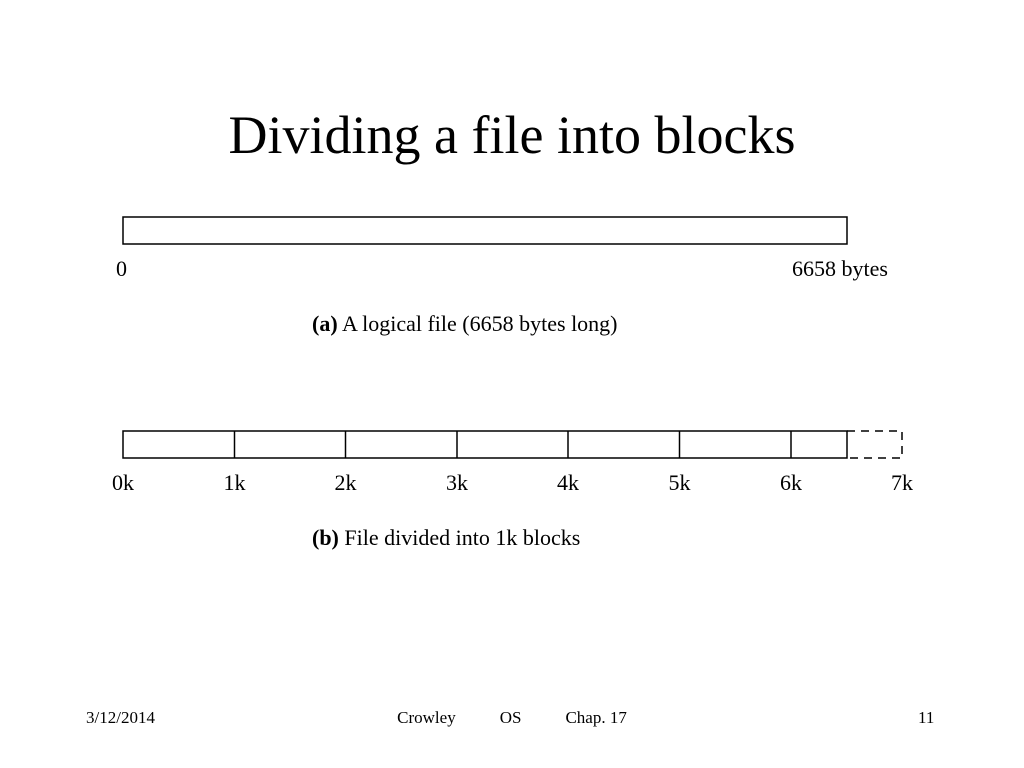  What do you see at coordinates (902, 482) in the screenshot?
I see `block-label-7k: 7k` at bounding box center [902, 482].